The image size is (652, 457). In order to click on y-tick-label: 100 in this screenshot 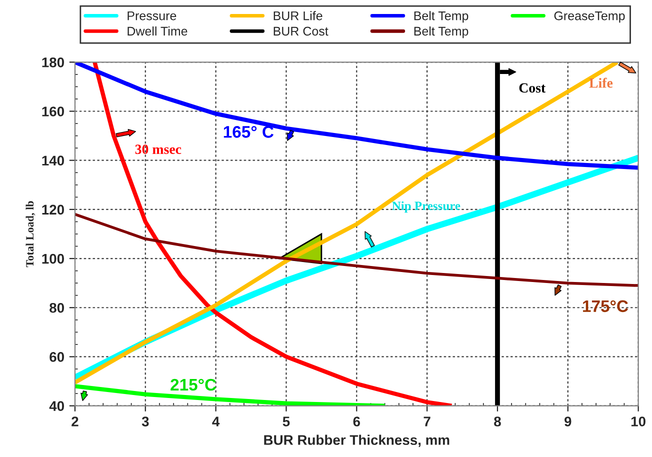, I will do `click(53, 259)`.